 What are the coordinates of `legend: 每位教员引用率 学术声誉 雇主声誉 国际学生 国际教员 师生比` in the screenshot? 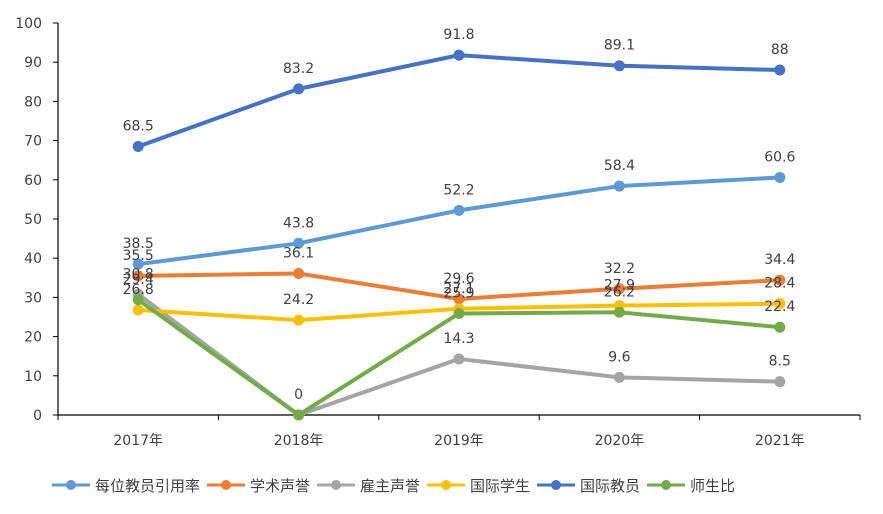 It's located at (393, 486).